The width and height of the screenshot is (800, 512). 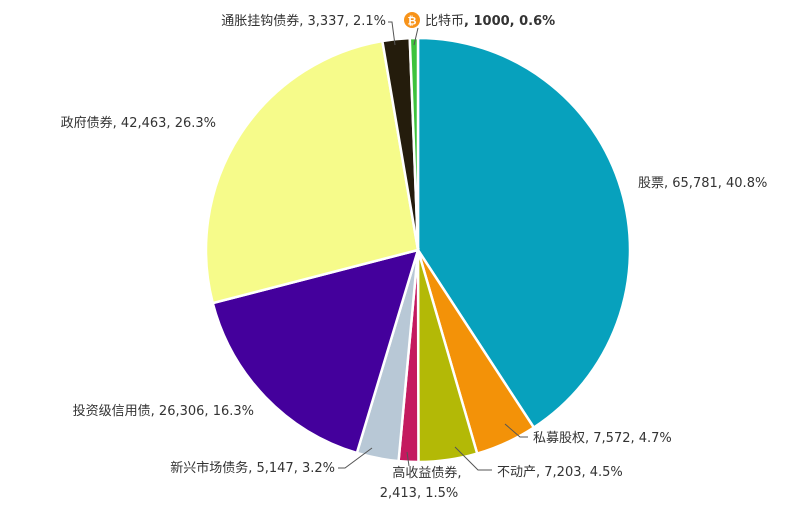 I want to click on bitcoin-icon-symbol: ₿, so click(x=412, y=21).